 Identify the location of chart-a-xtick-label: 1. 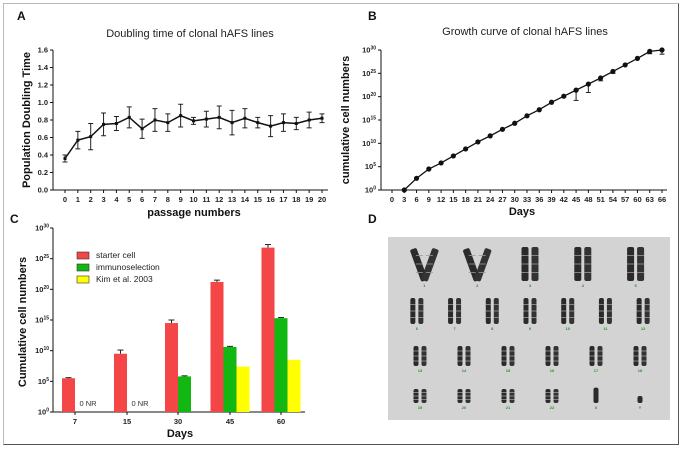
(78, 199).